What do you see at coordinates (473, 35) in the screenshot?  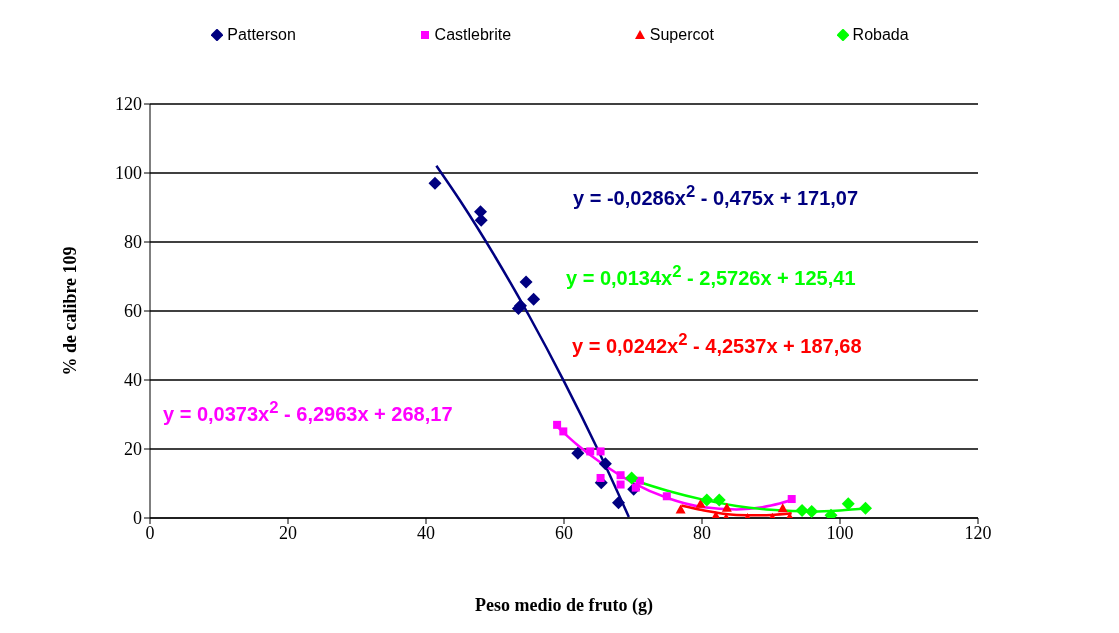 I see `legend-label: Castlebrite` at bounding box center [473, 35].